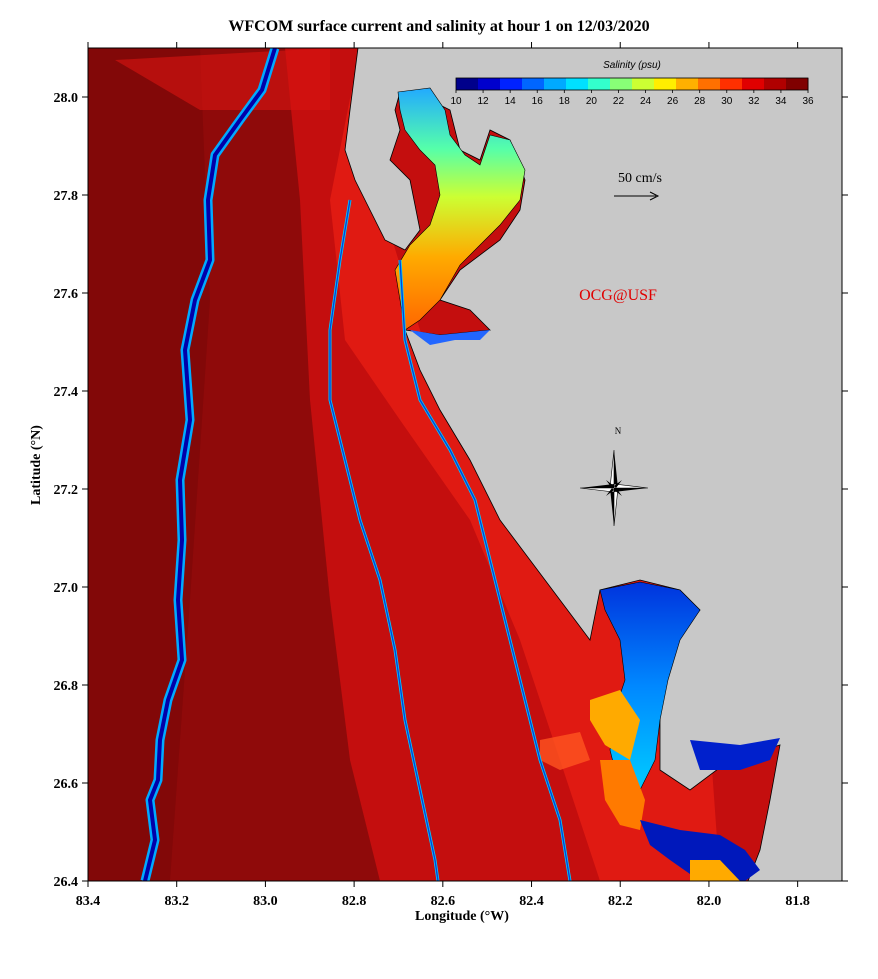  What do you see at coordinates (531, 901) in the screenshot?
I see `x-tick-label: 82.4` at bounding box center [531, 901].